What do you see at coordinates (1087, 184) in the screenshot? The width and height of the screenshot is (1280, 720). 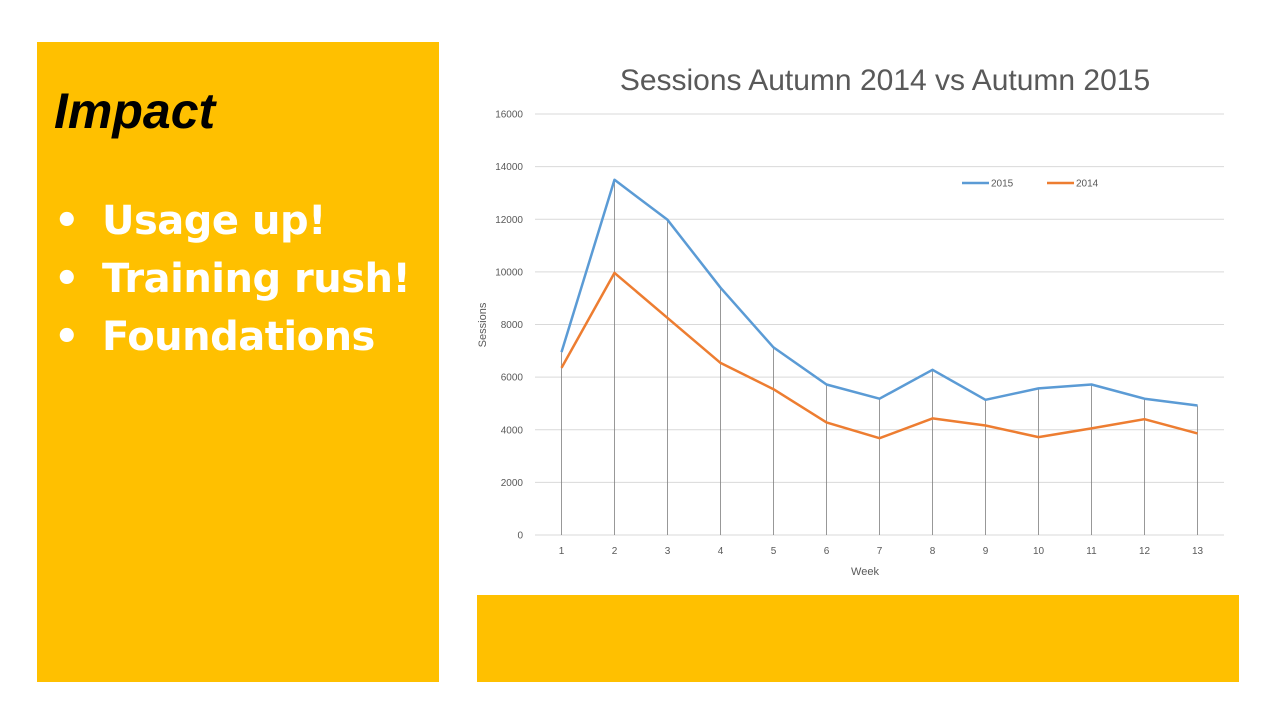 I see `legend-label-2014: 2014` at bounding box center [1087, 184].